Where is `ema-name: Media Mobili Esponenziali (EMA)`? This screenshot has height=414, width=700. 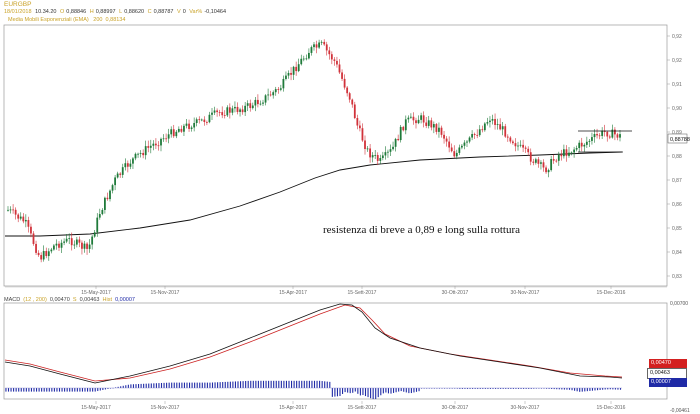 ema-name: Media Mobili Esponenziali (EMA) is located at coordinates (48, 20).